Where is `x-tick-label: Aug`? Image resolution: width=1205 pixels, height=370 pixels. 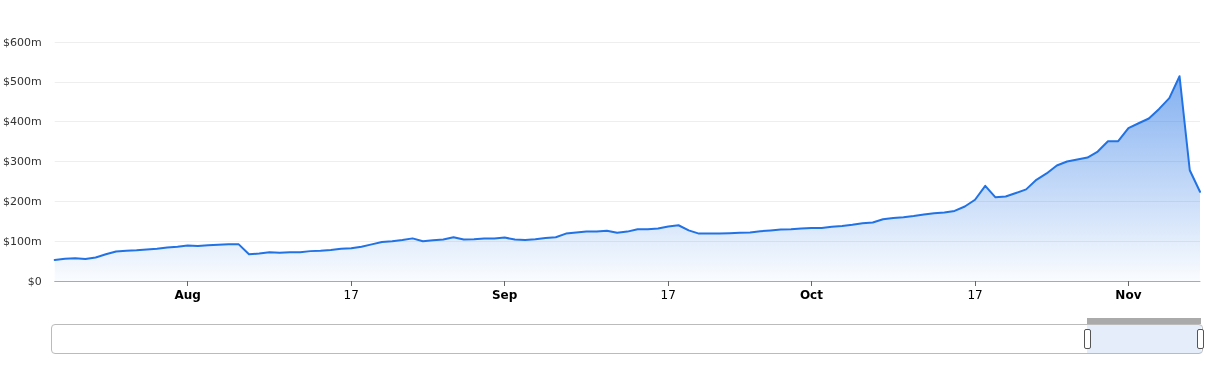
x-tick-label: Aug is located at coordinates (187, 295).